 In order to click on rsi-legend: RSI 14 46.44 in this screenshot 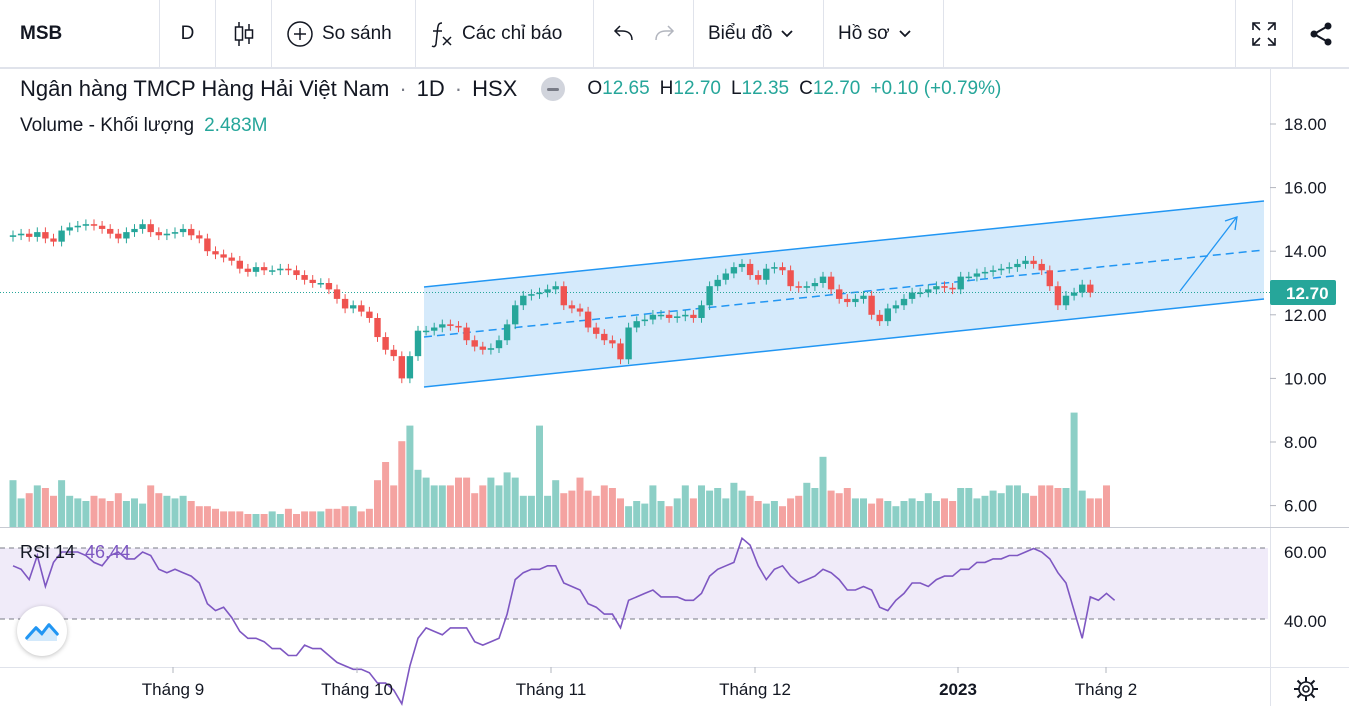, I will do `click(75, 552)`.